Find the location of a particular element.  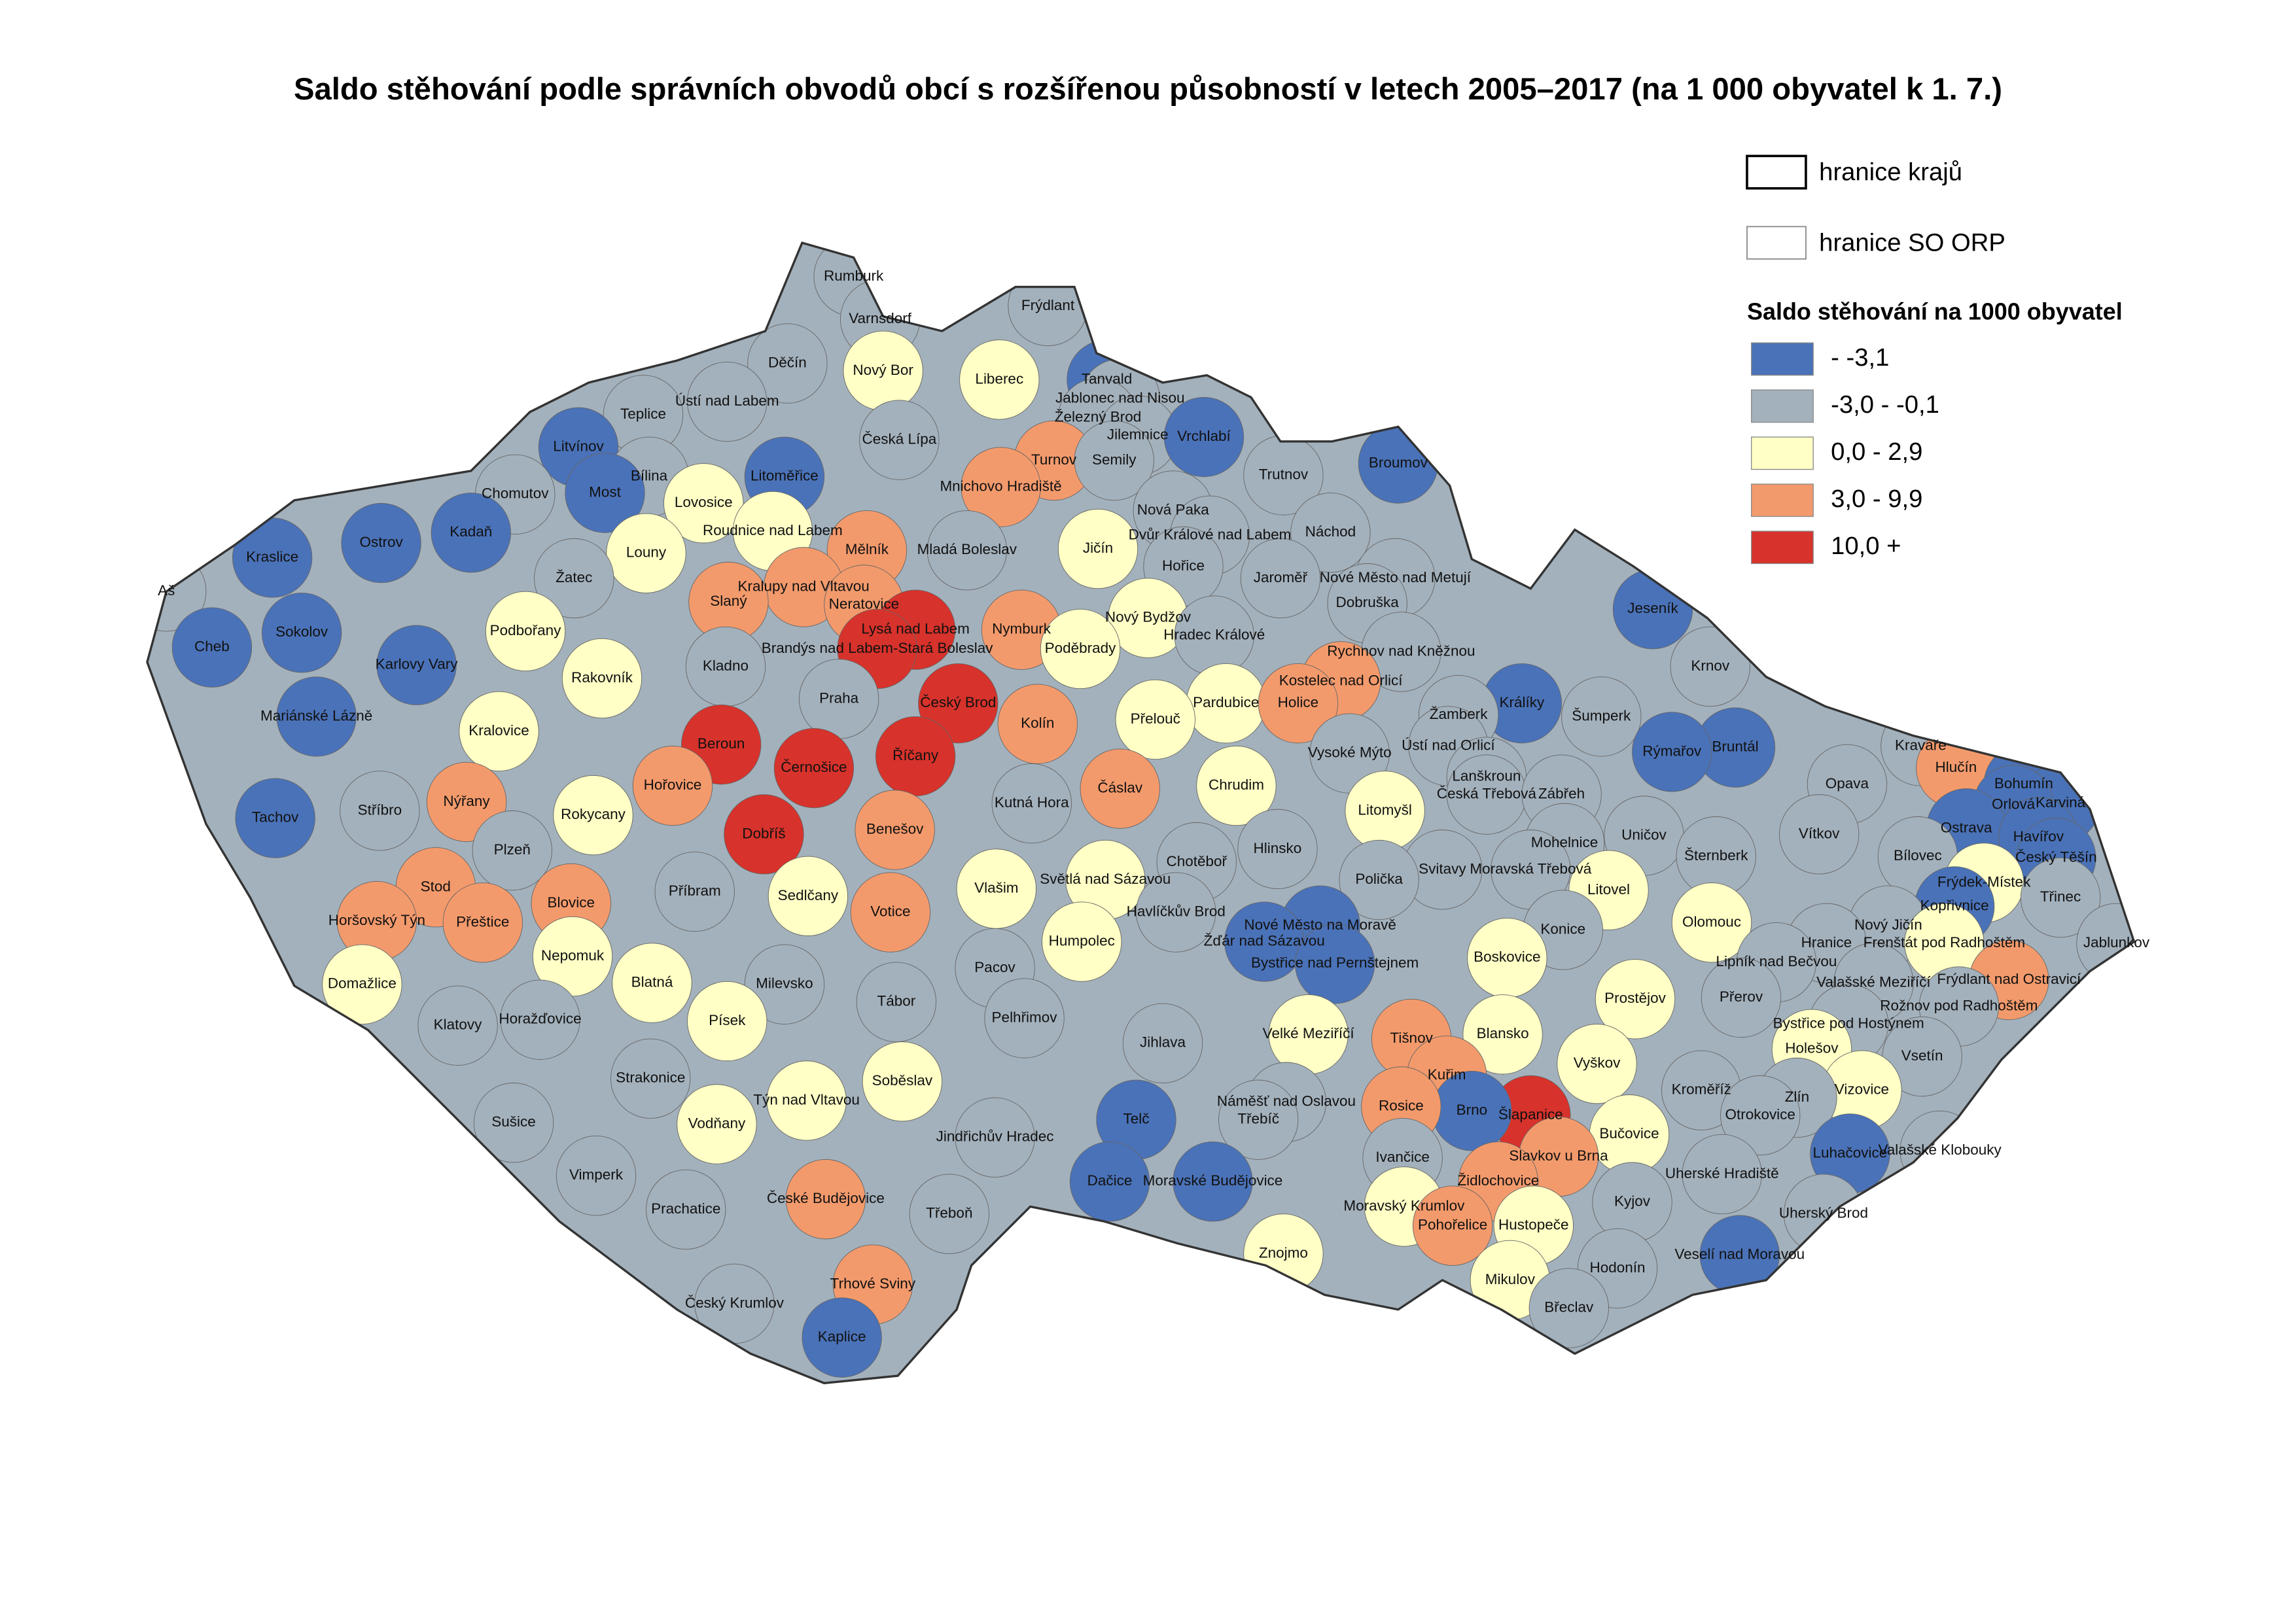

region-label: Roudnice nad Labem is located at coordinates (773, 530).